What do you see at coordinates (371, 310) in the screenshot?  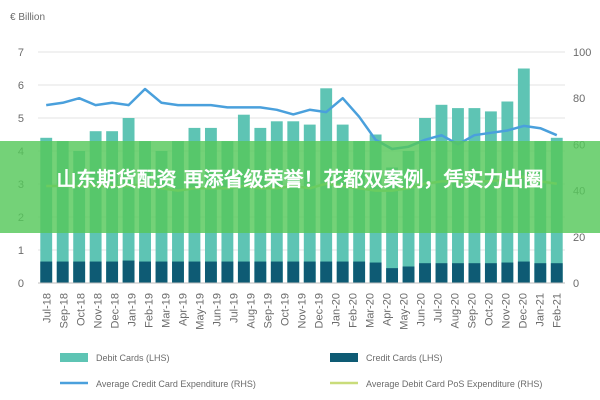 I see `x-tick-label: Mar-20` at bounding box center [371, 310].